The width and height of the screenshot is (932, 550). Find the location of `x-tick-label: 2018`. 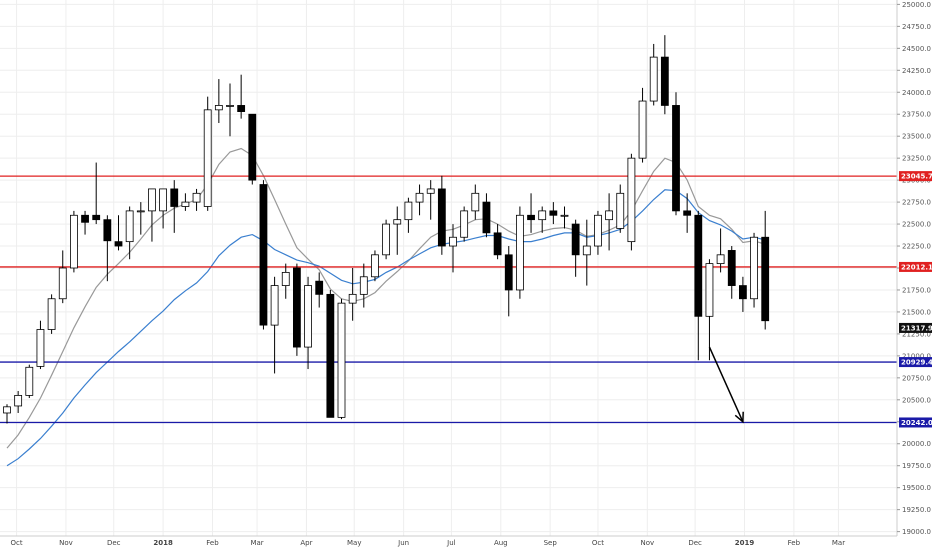

x-tick-label: 2018 is located at coordinates (163, 543).